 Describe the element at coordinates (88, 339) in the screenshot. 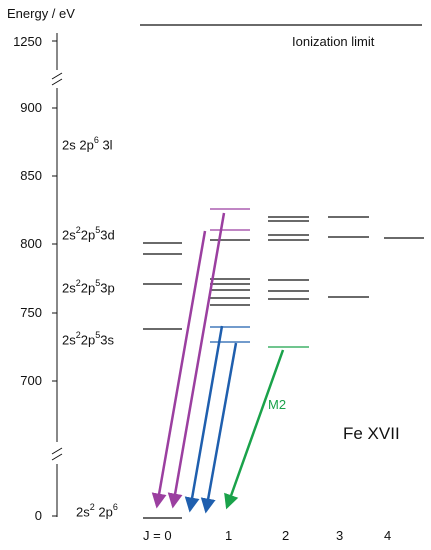

I see `config-label-3s: 2s22p53s` at that location.